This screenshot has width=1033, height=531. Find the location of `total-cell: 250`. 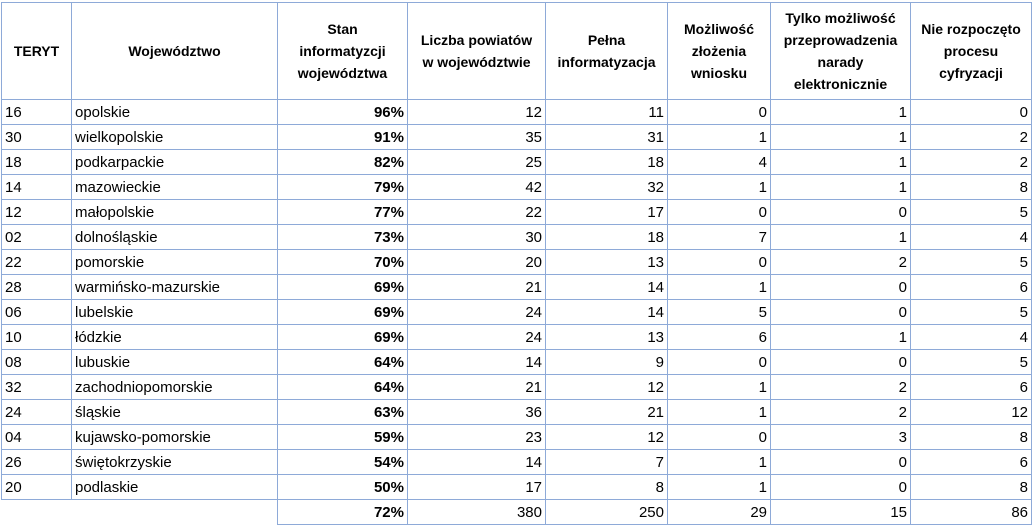

total-cell: 250 is located at coordinates (606, 512).